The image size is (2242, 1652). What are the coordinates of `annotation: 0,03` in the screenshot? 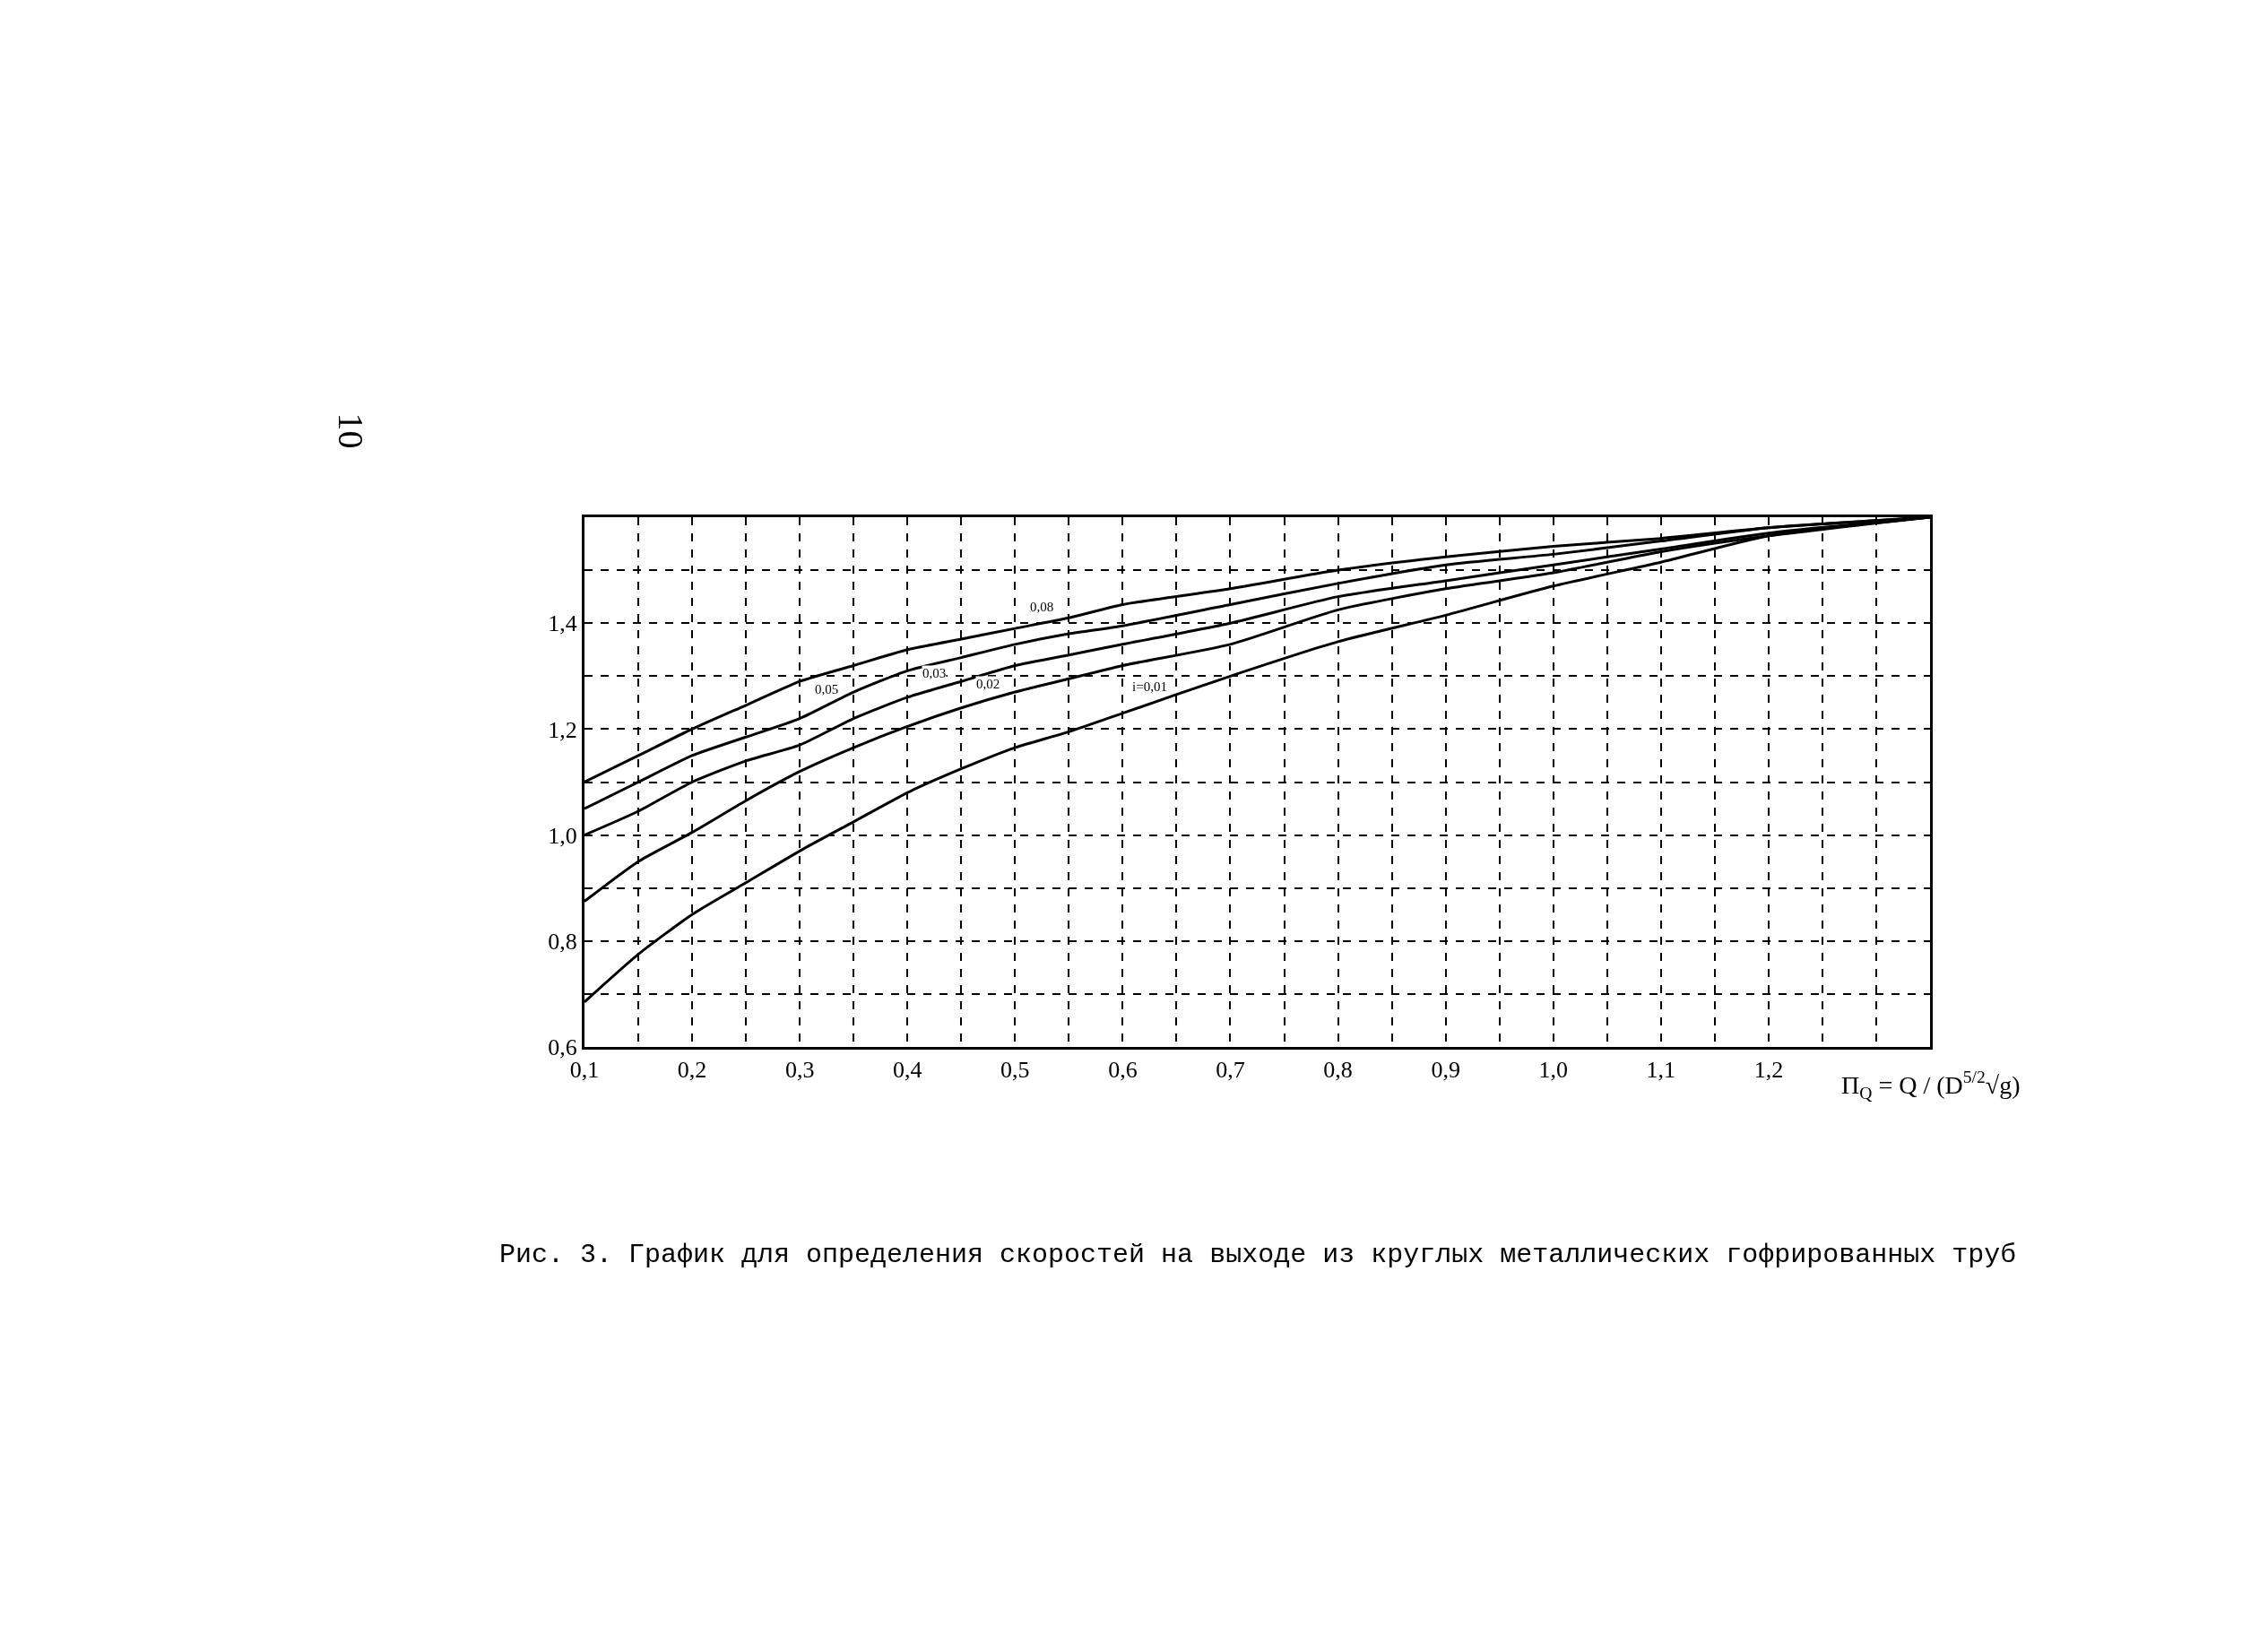 It's located at (934, 673).